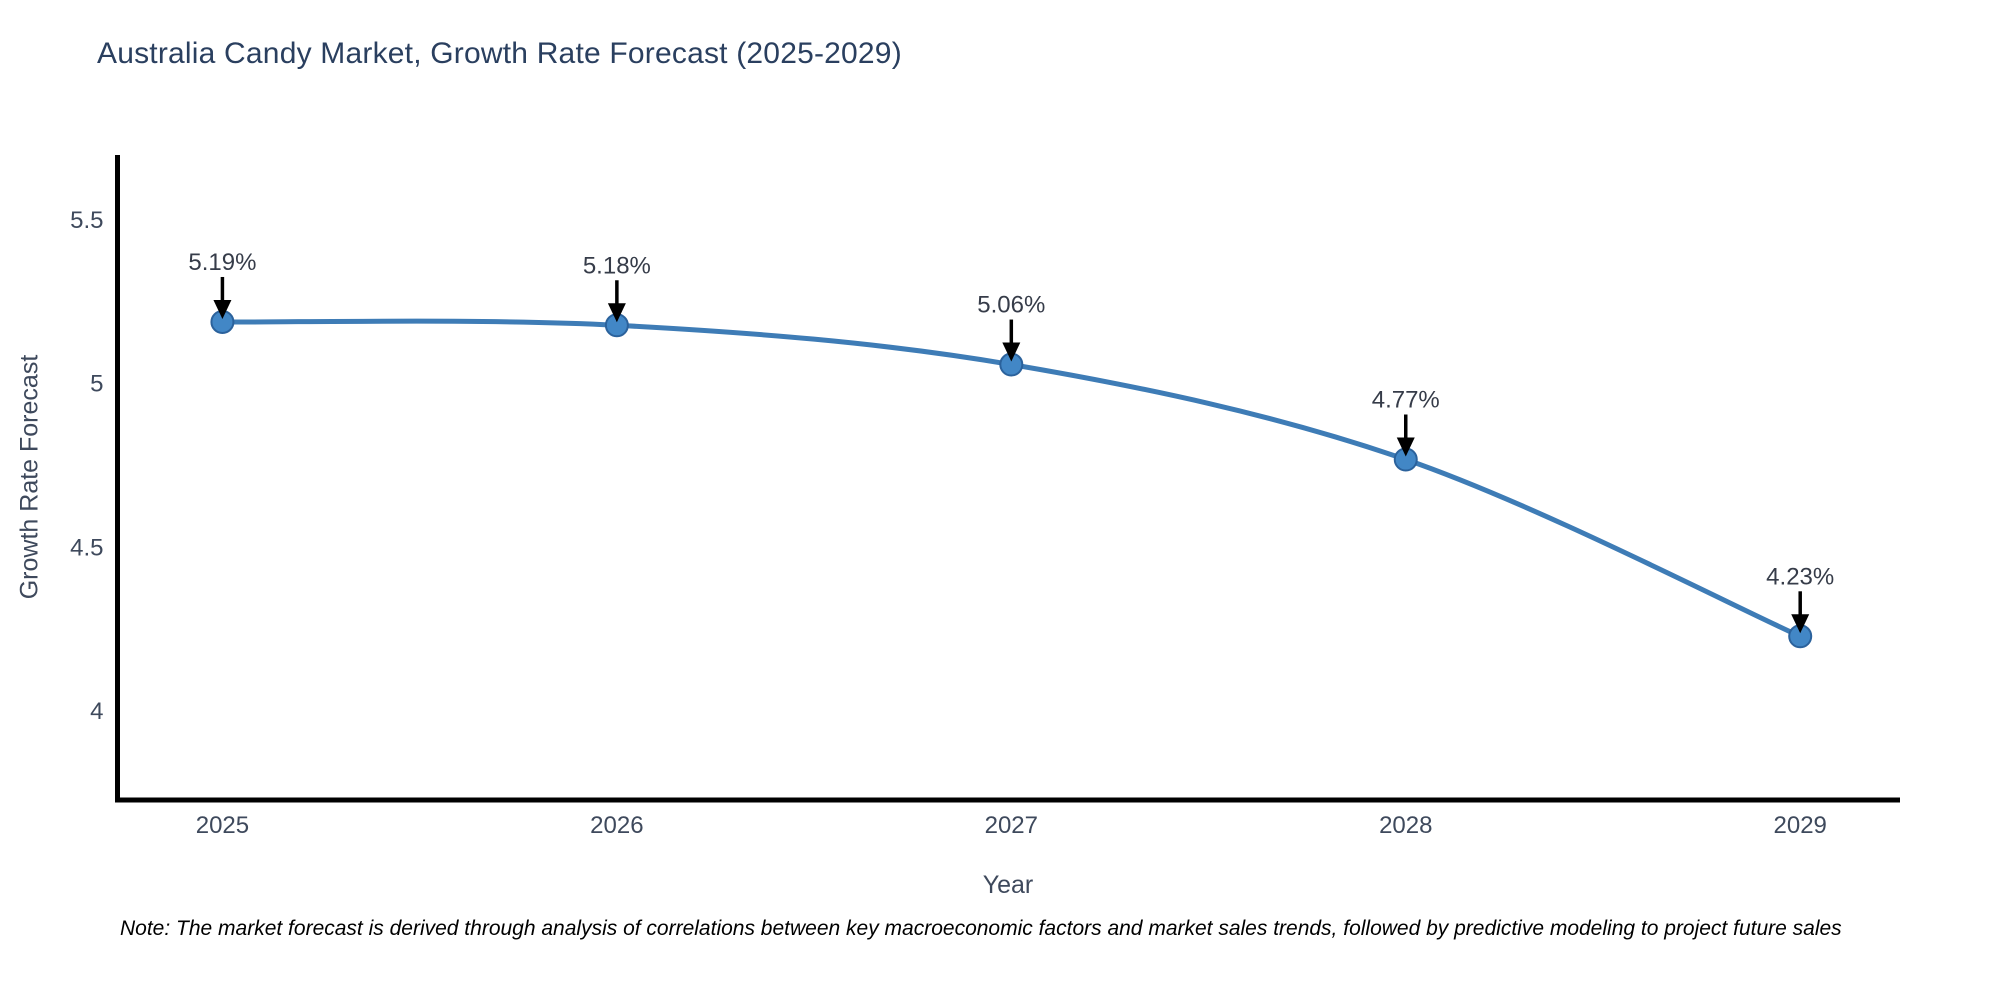 This screenshot has height=1000, width=2000. Describe the element at coordinates (1800, 576) in the screenshot. I see `data-label-2029: 4.23%` at that location.